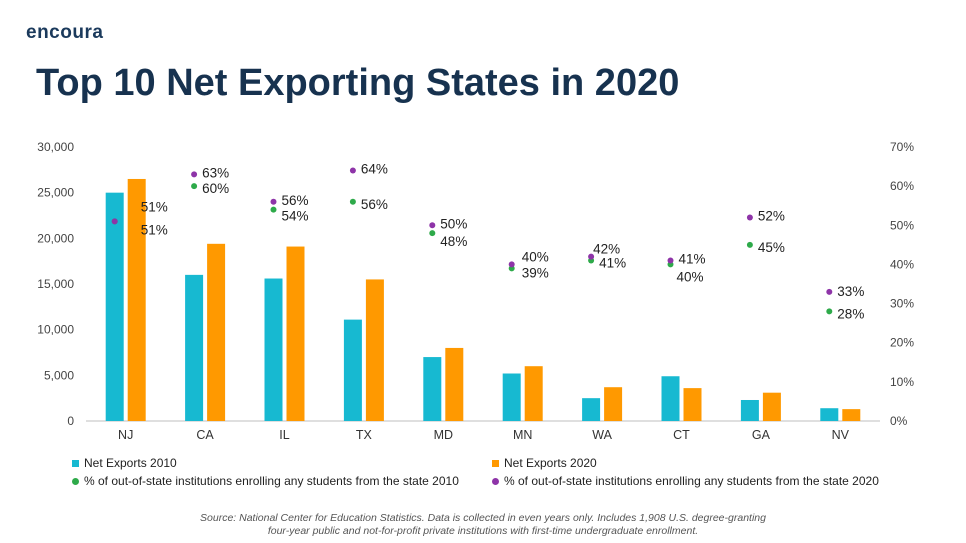 This screenshot has width=966, height=543. I want to click on bar-net-2010-wa, so click(591, 409).